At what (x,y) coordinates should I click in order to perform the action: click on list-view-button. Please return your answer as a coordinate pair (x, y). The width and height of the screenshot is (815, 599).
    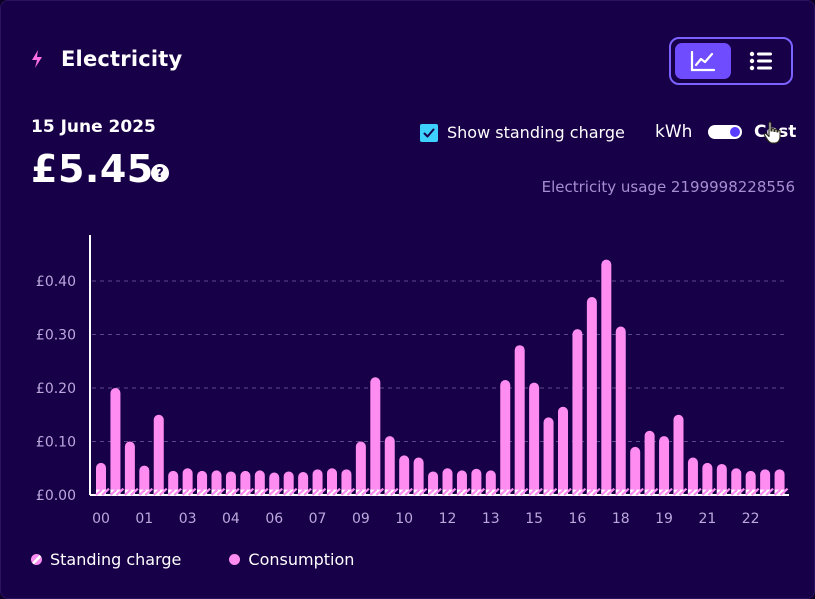
    Looking at the image, I should click on (761, 61).